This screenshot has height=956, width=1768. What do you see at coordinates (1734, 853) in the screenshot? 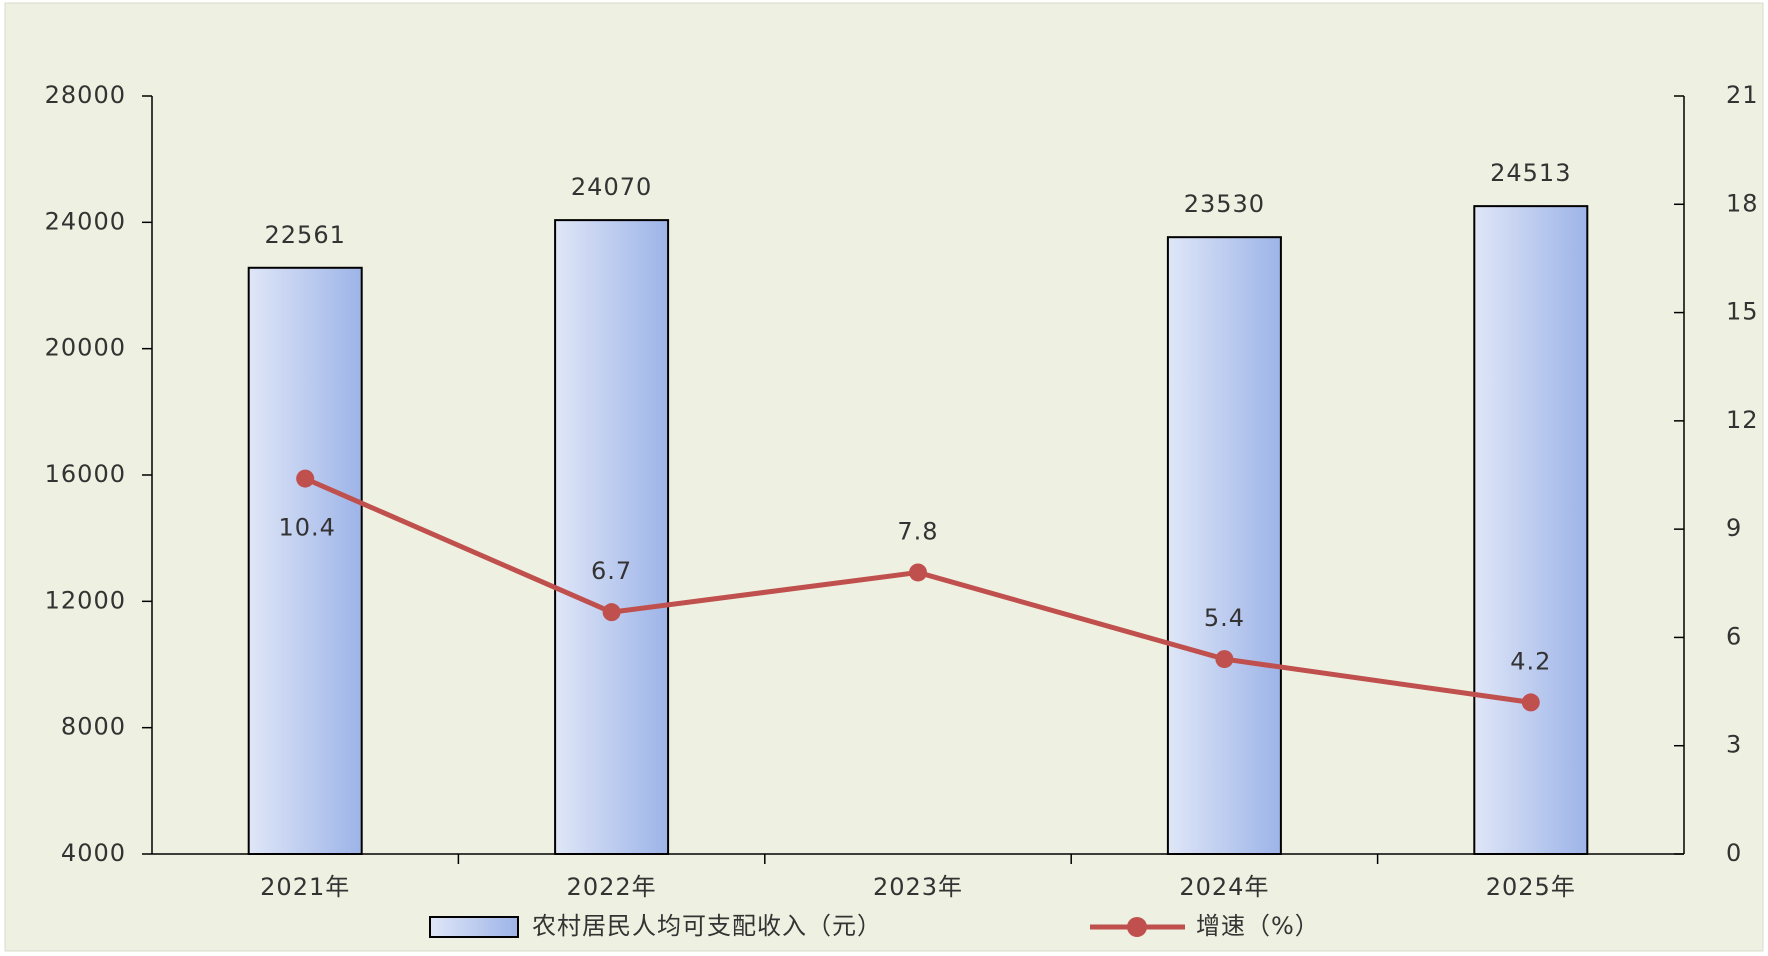
I see `y2-tick-label: 0` at bounding box center [1734, 853].